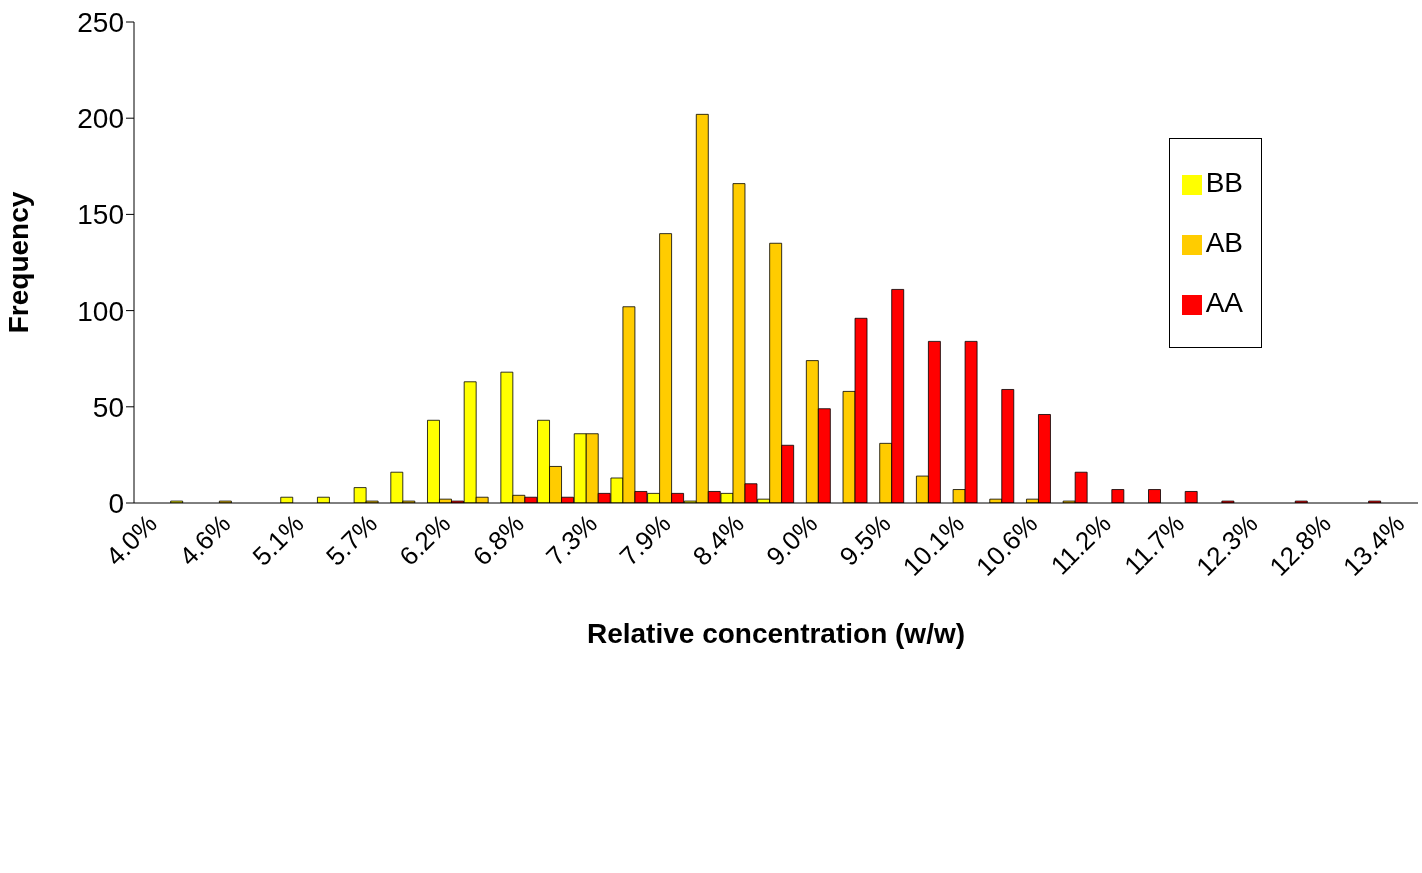 This screenshot has width=1422, height=873. I want to click on legend-label: AB, so click(1224, 242).